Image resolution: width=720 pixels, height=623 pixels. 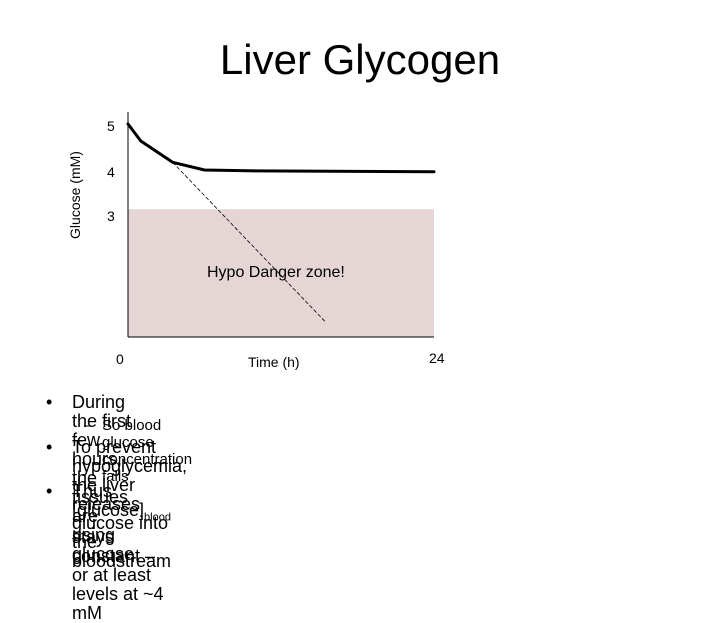 I want to click on x-axis-label: Time (h), so click(x=274, y=362).